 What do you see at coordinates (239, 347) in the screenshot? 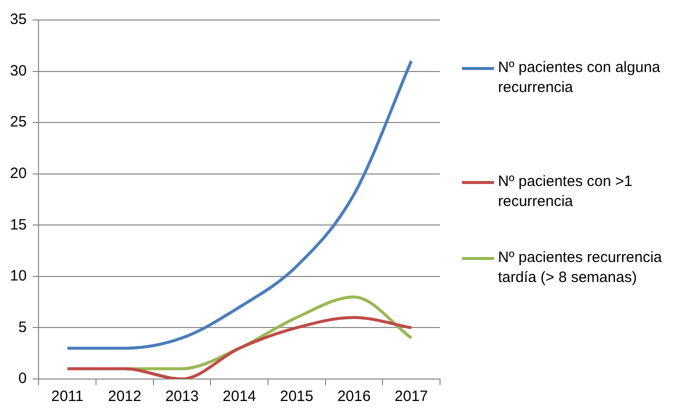
I see `line-series` at bounding box center [239, 347].